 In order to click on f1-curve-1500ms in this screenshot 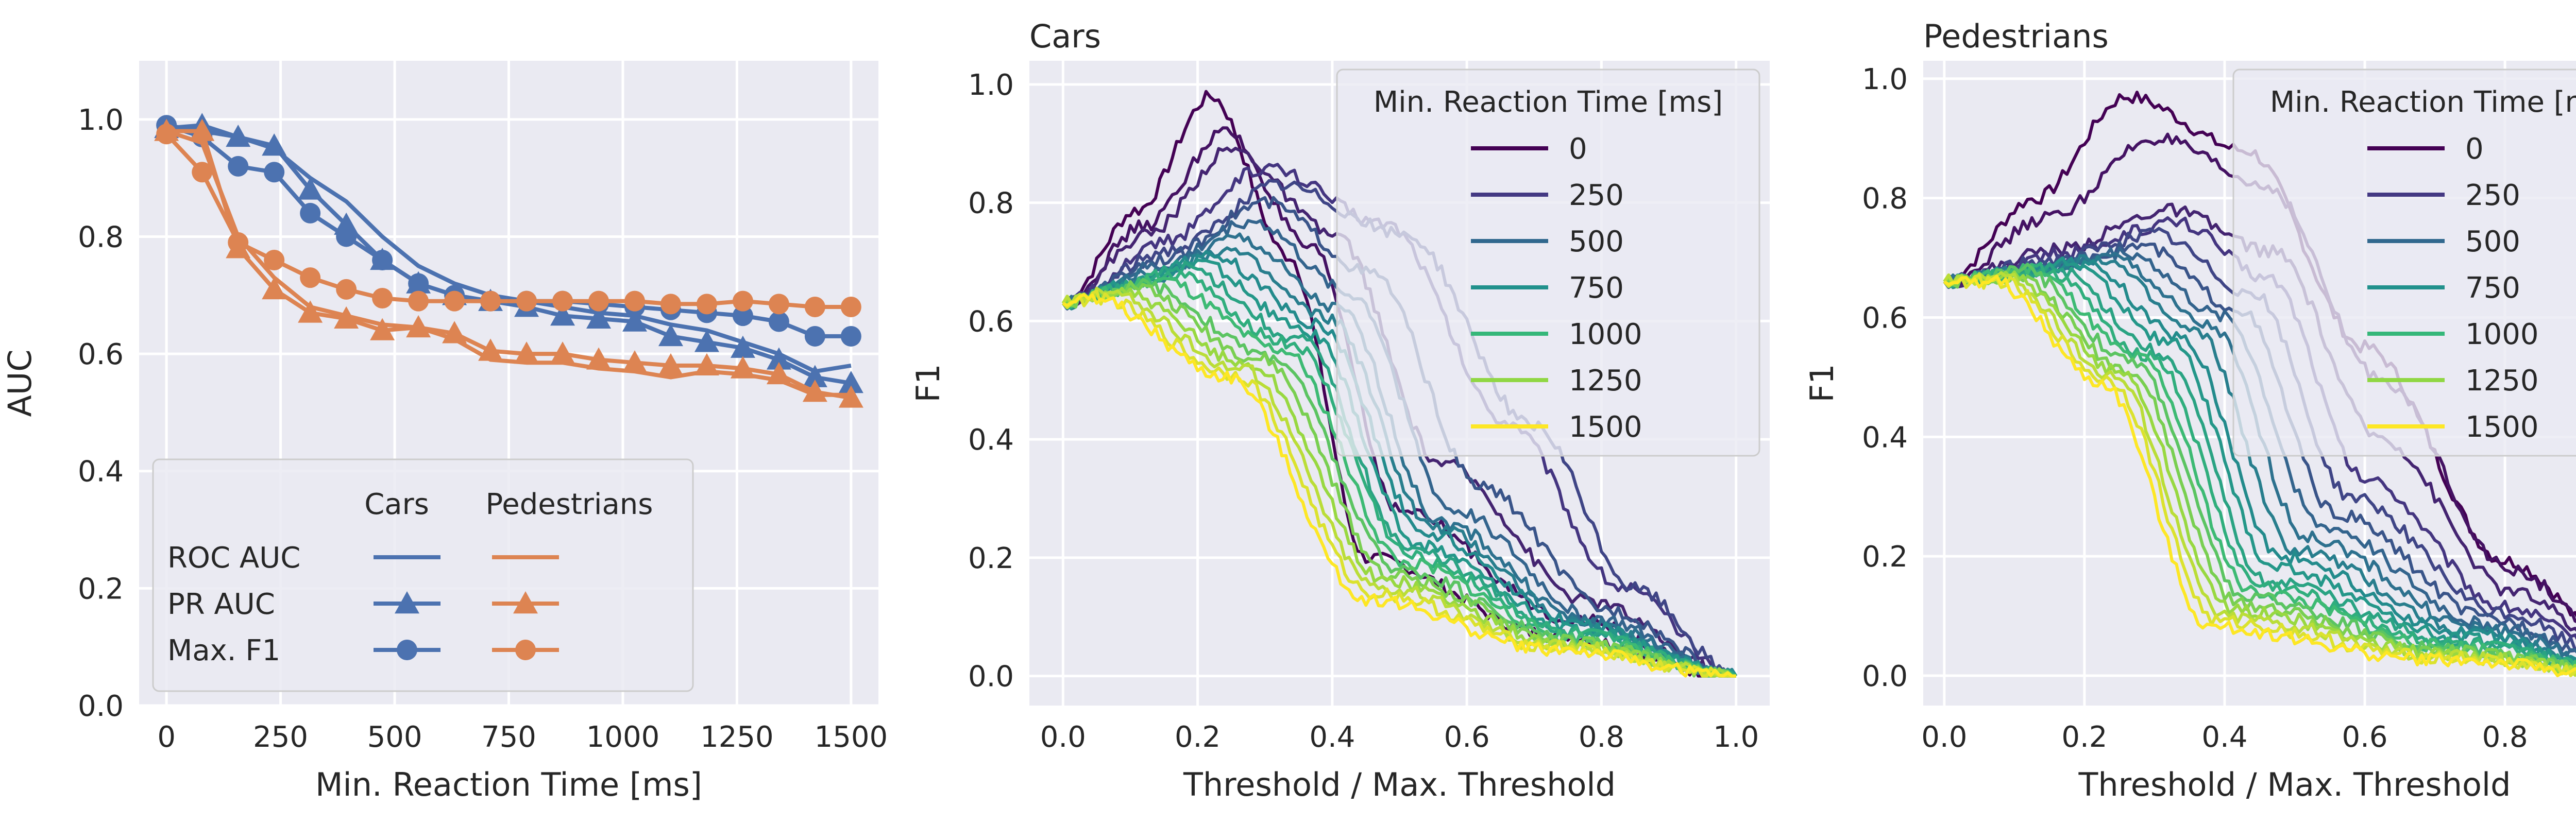, I will do `click(1399, 485)`.